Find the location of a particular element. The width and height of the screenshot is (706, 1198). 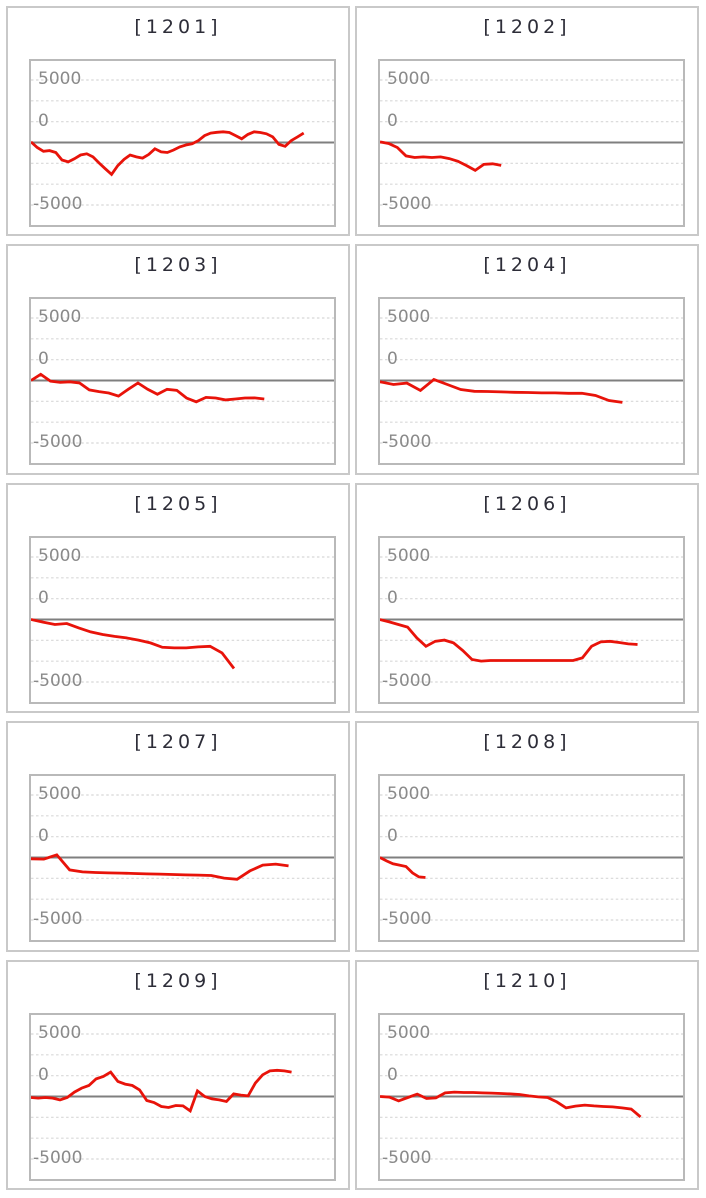

chart-cell: [1207] 5000 0 -5000 is located at coordinates (178, 836).